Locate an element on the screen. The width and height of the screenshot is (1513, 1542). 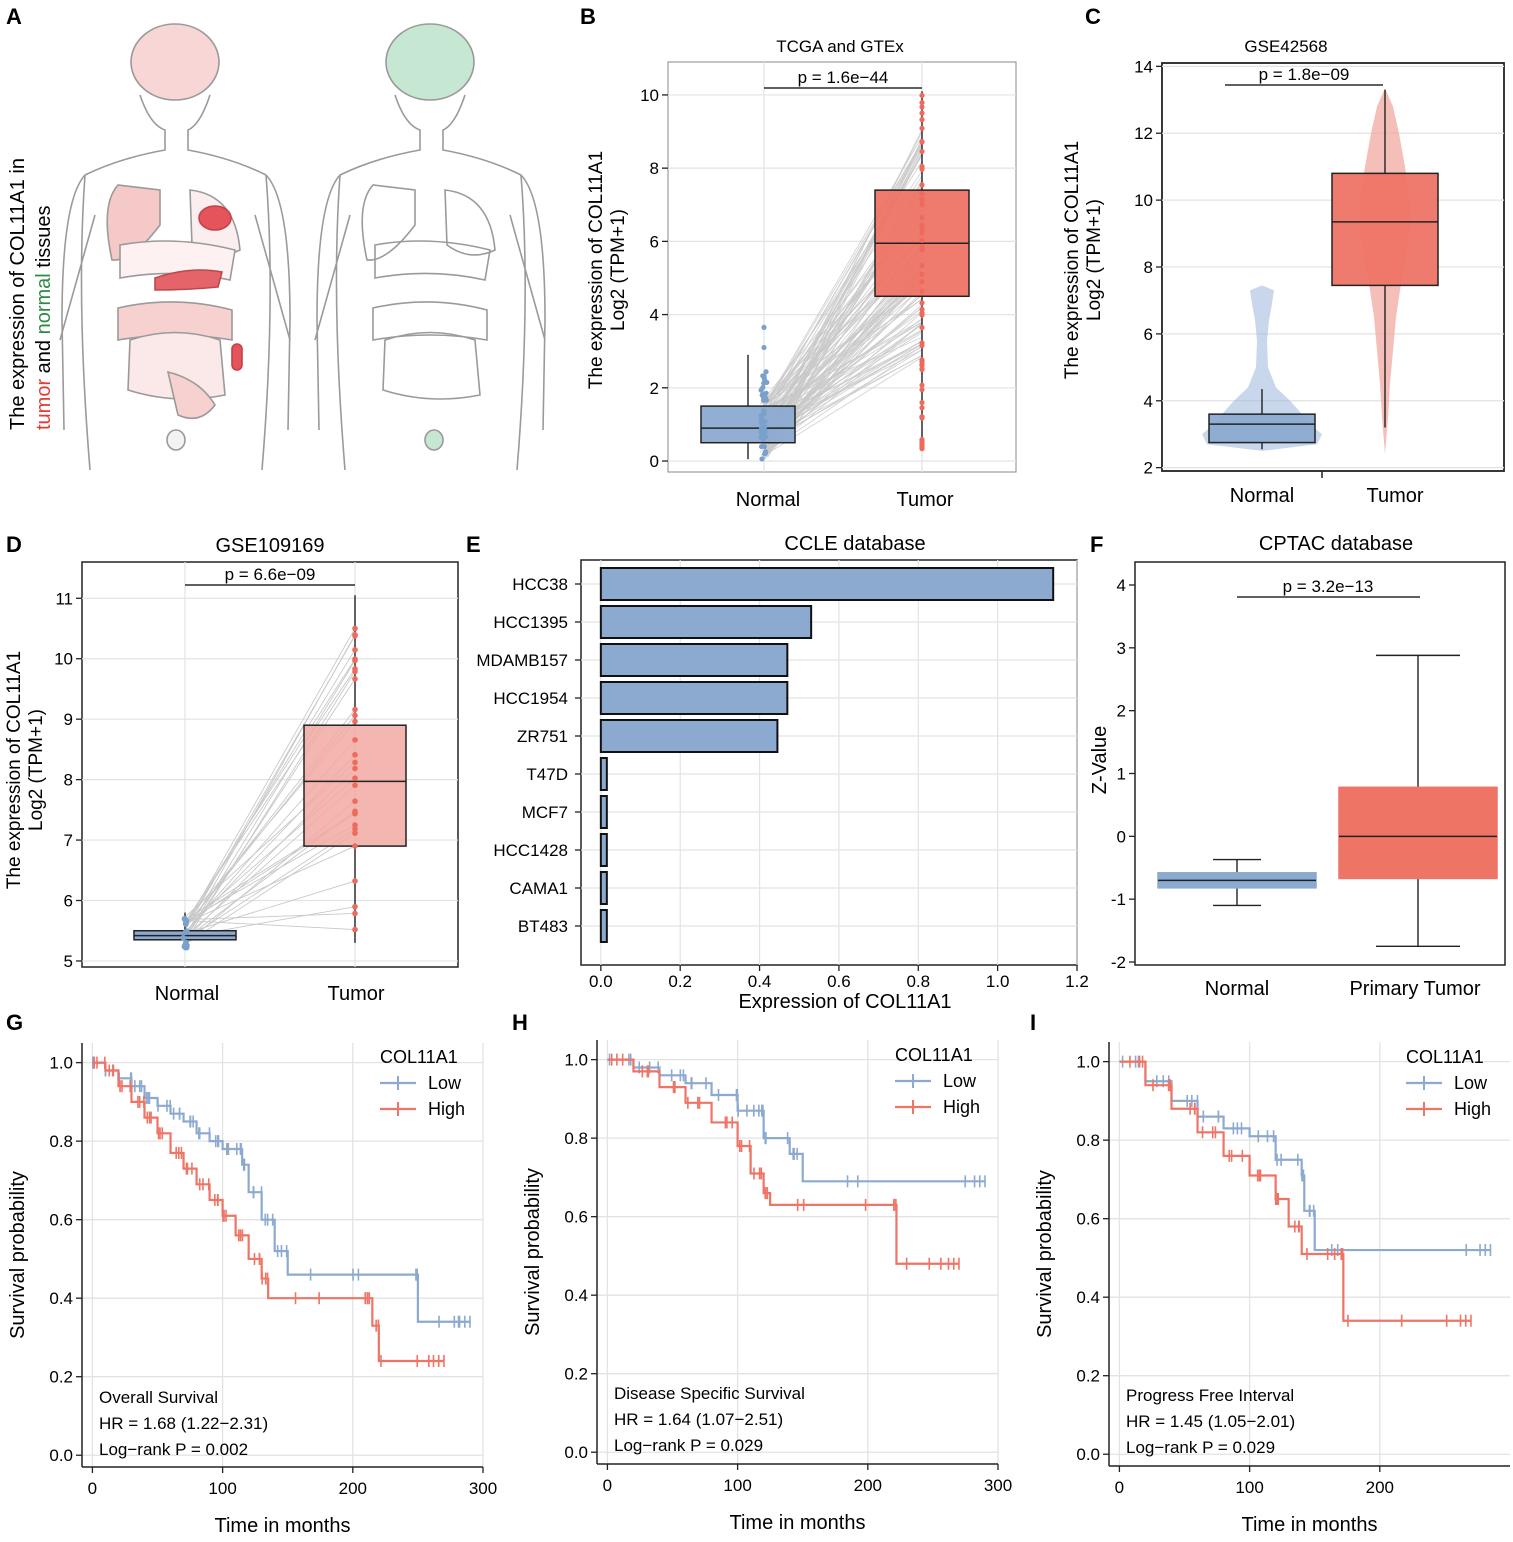
panel-h-annotation-3: Log−rank P = 0.029 is located at coordinates (688, 1445).